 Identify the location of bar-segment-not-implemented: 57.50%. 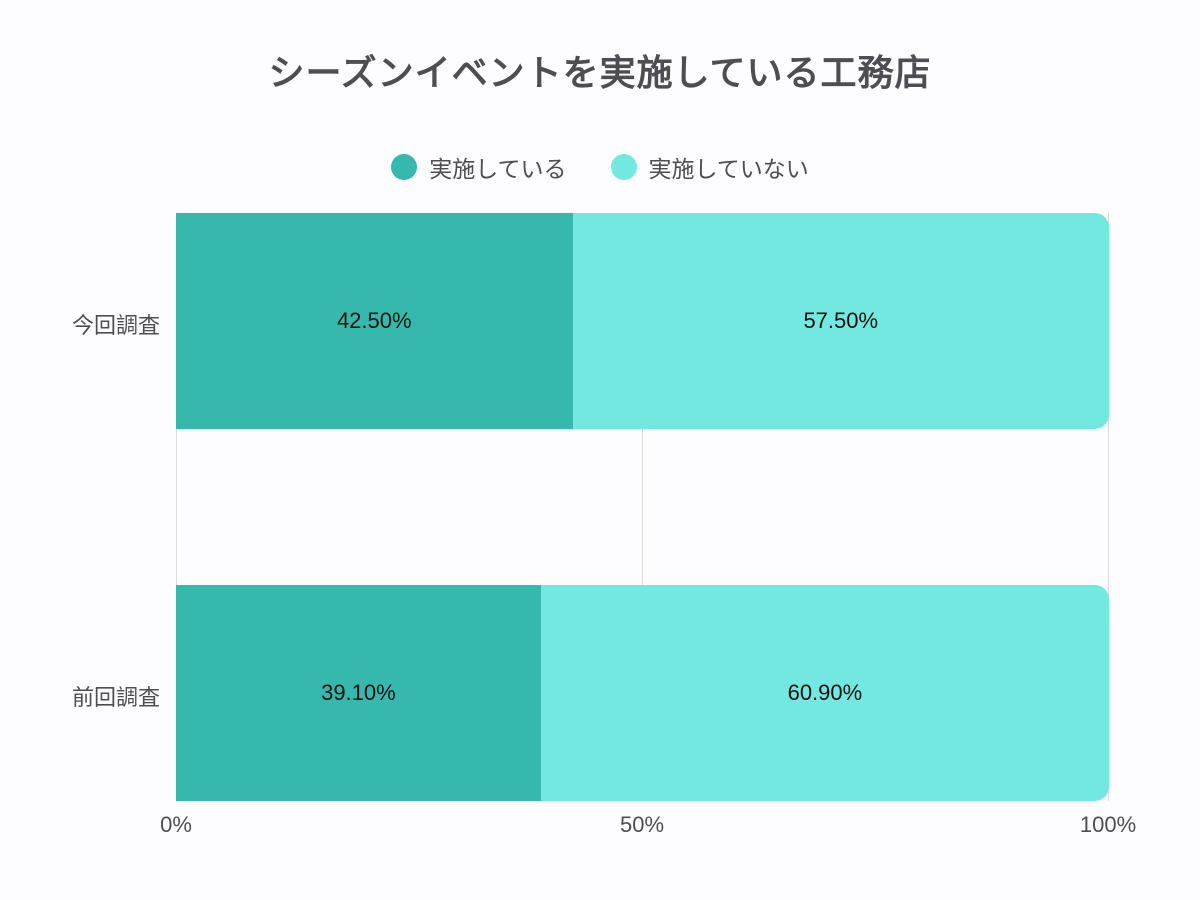
(840, 321).